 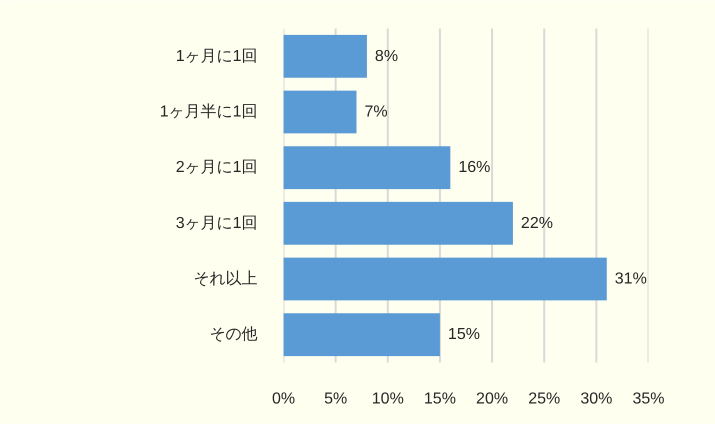 What do you see at coordinates (284, 399) in the screenshot?
I see `x-tick-label: 0%` at bounding box center [284, 399].